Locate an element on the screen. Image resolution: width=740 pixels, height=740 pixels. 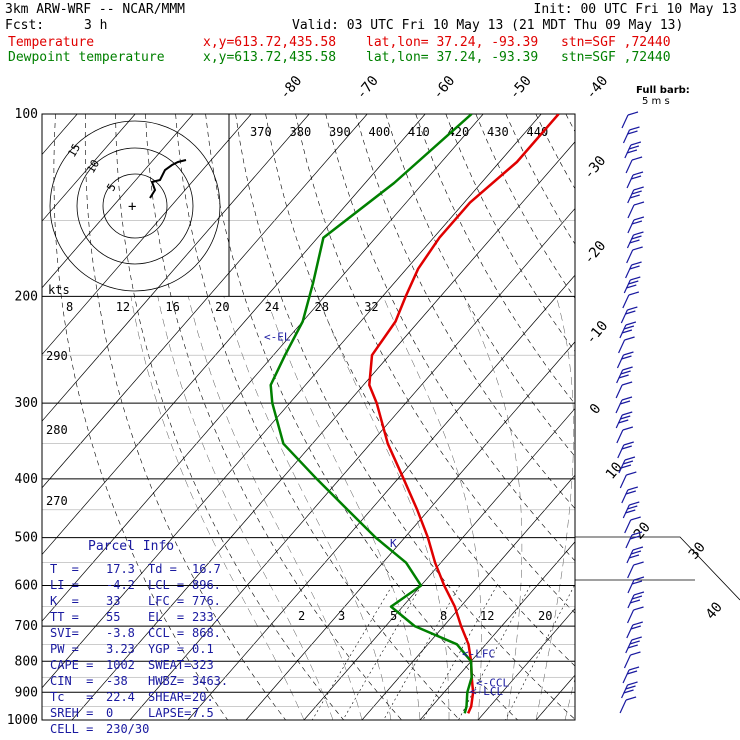
level-marker: <-CCL is located at coordinates (492, 683).